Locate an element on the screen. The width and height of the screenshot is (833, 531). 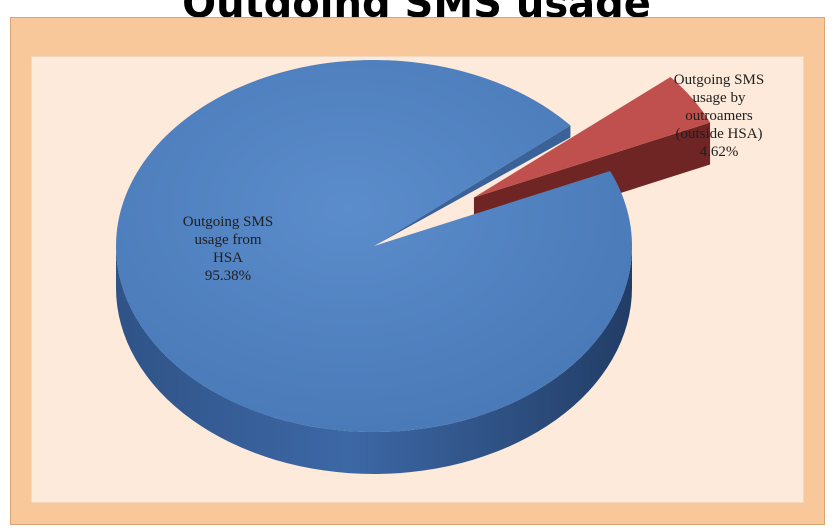
slice-label-1-line: 95.38% is located at coordinates (228, 276).